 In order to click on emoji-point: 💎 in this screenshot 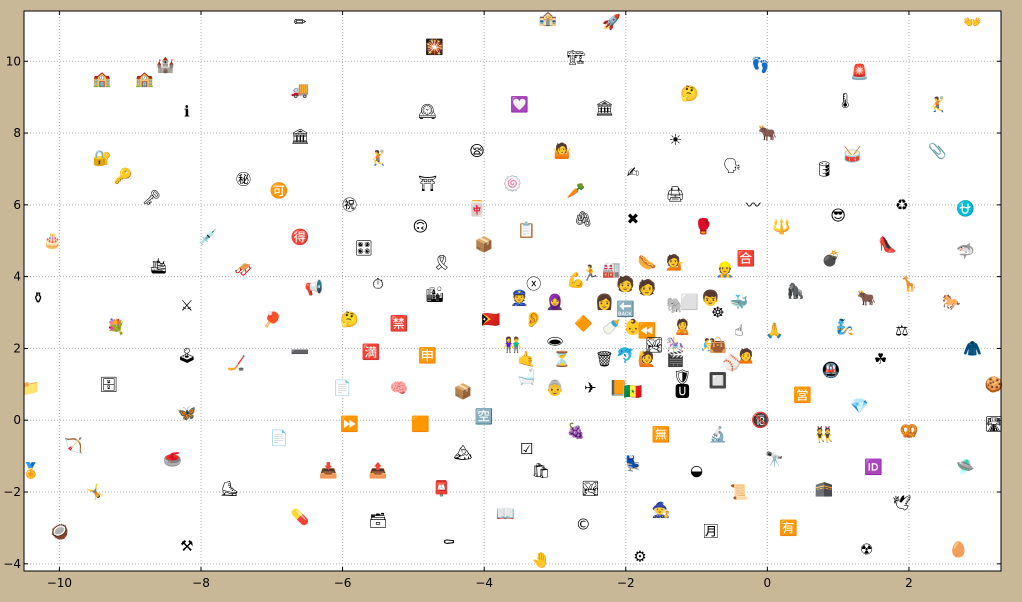, I will do `click(859, 406)`.